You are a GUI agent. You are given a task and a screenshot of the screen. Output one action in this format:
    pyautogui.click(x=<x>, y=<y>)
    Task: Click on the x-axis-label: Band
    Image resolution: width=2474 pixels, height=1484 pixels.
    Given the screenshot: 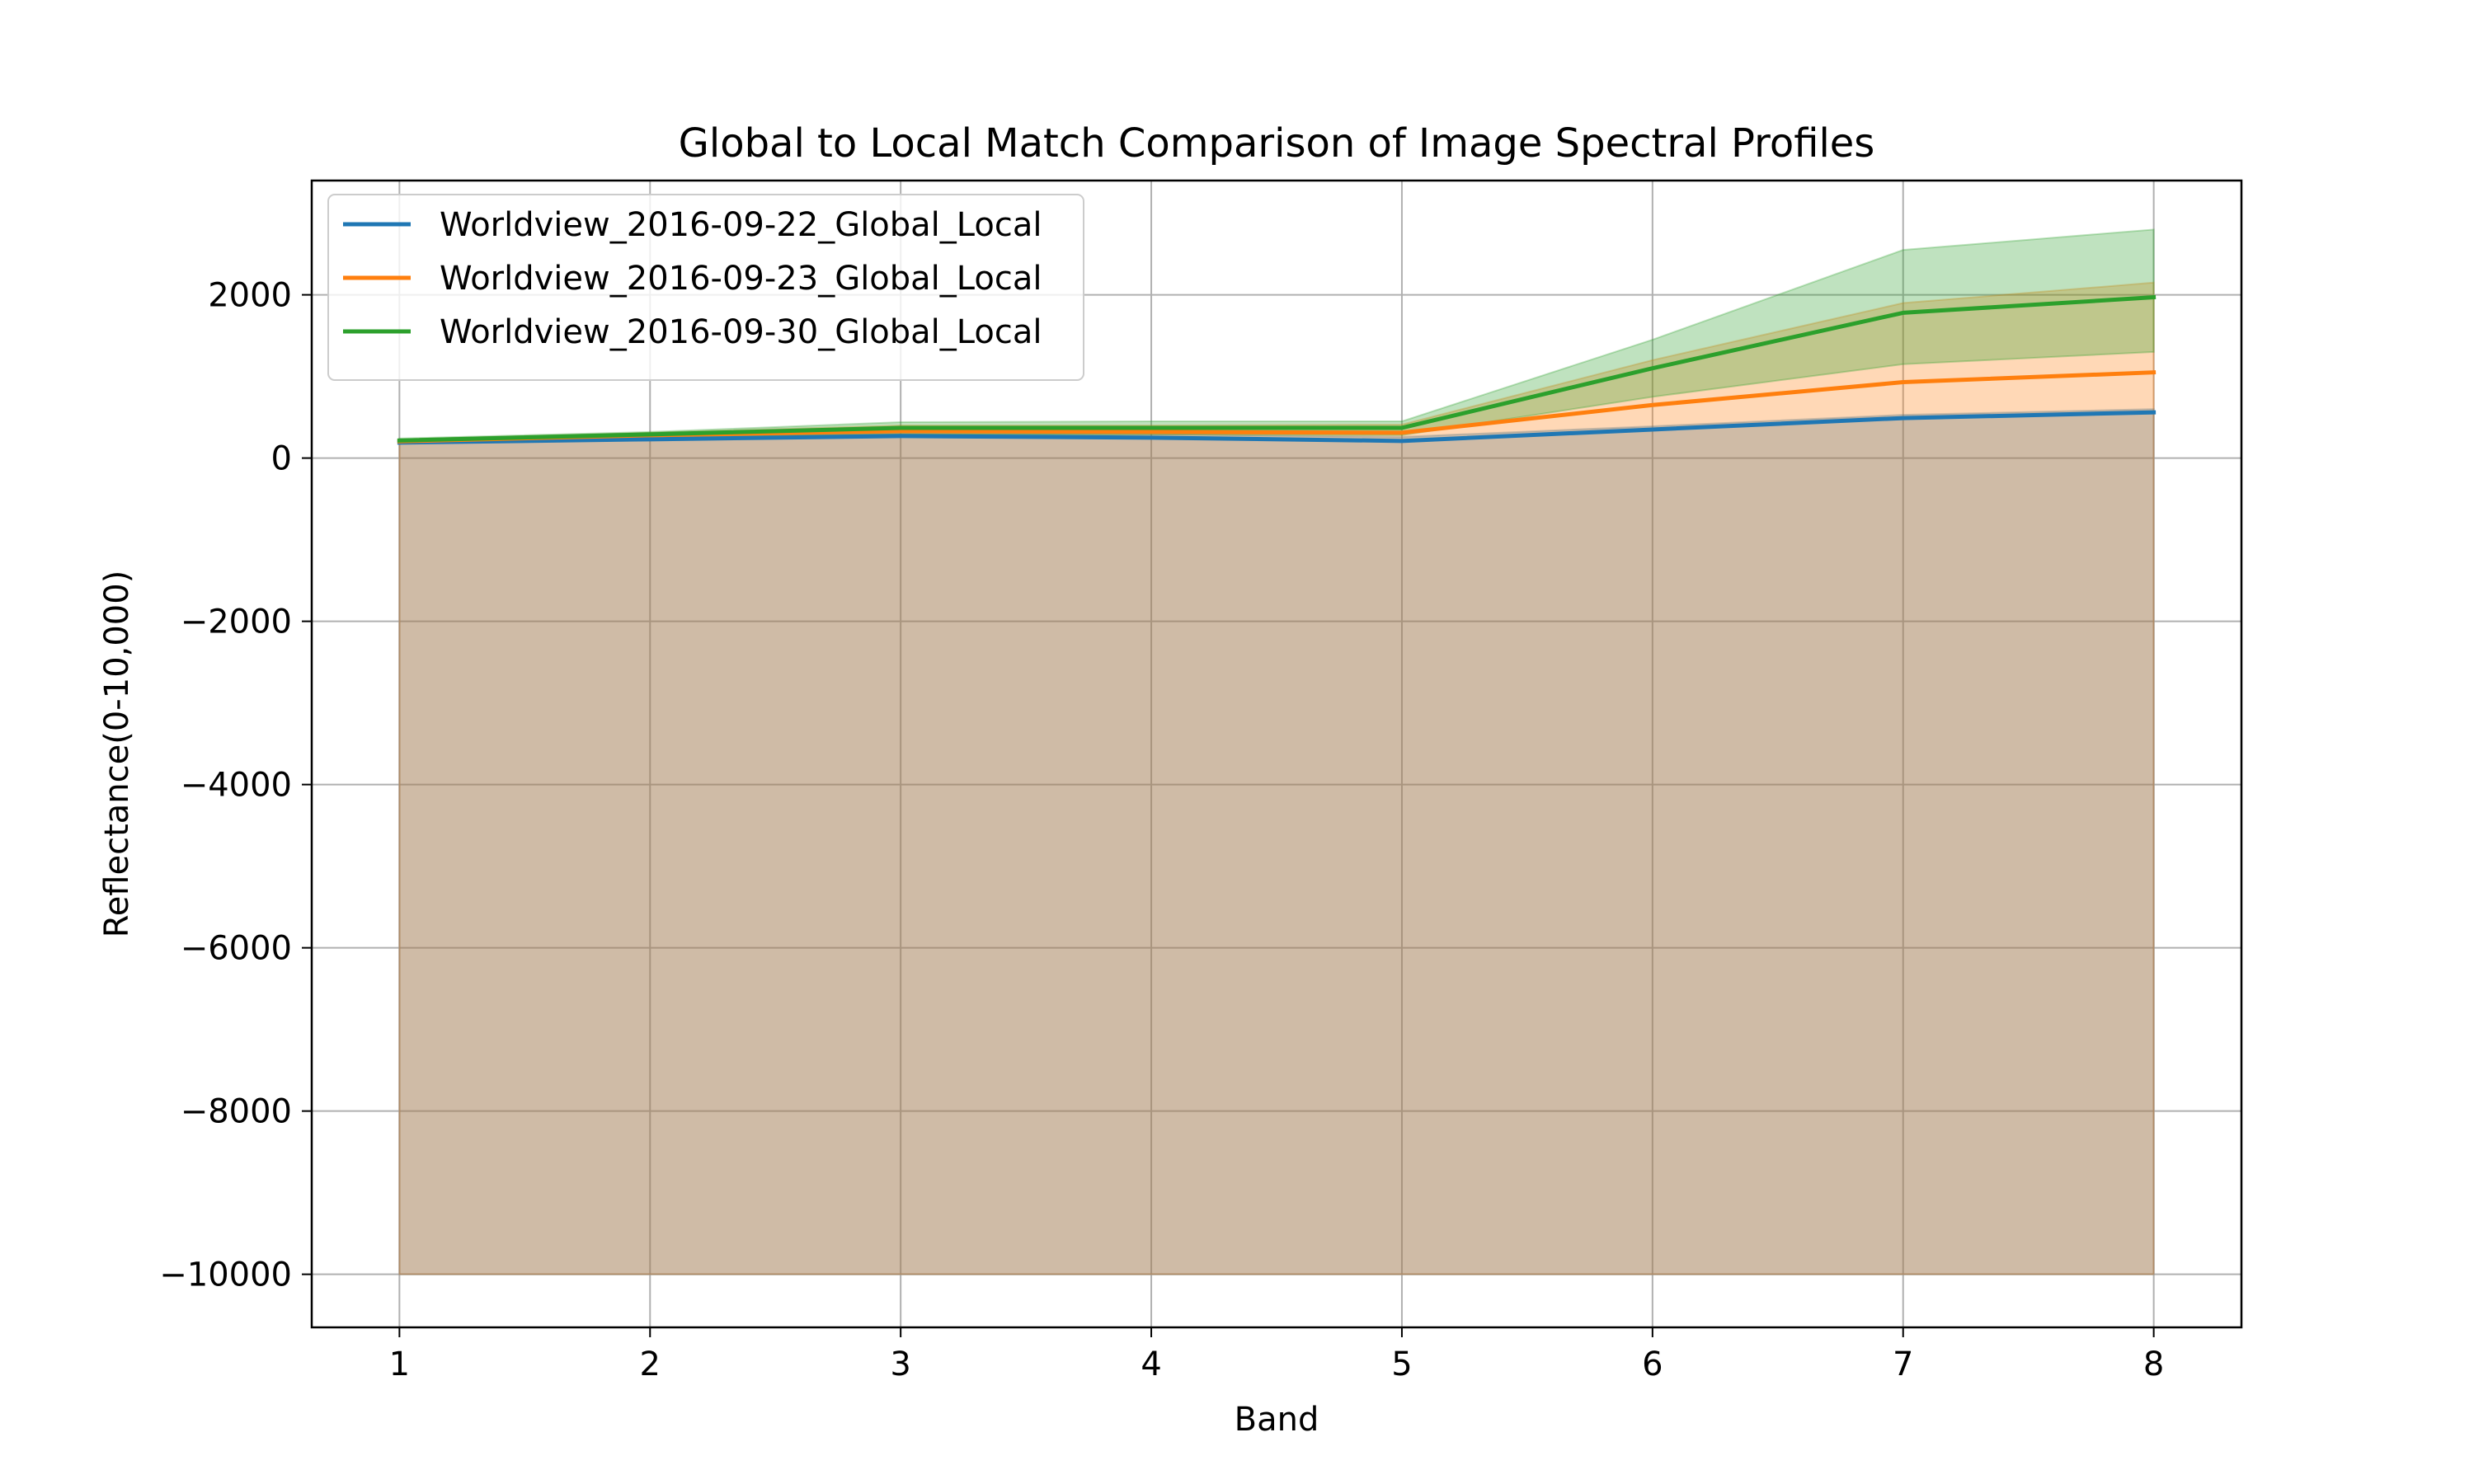 What is the action you would take?
    pyautogui.click(x=1277, y=1420)
    